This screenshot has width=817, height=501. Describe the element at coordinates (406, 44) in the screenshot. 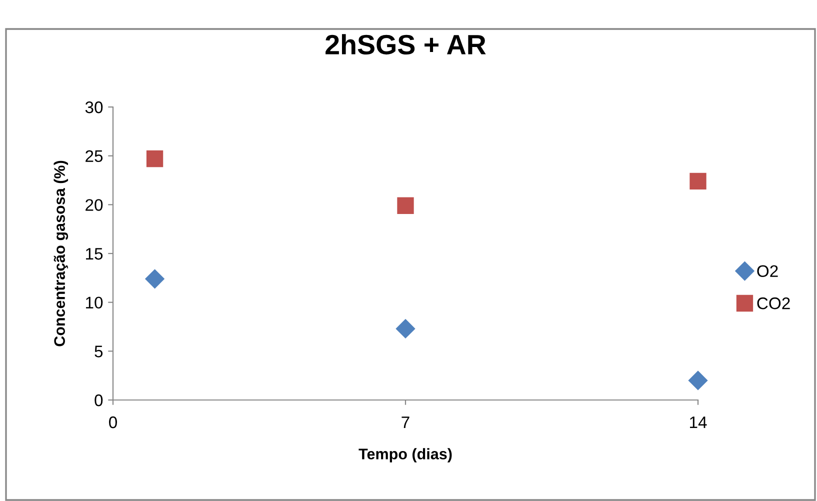

I see `chart-title: 2hSGS + AR` at that location.